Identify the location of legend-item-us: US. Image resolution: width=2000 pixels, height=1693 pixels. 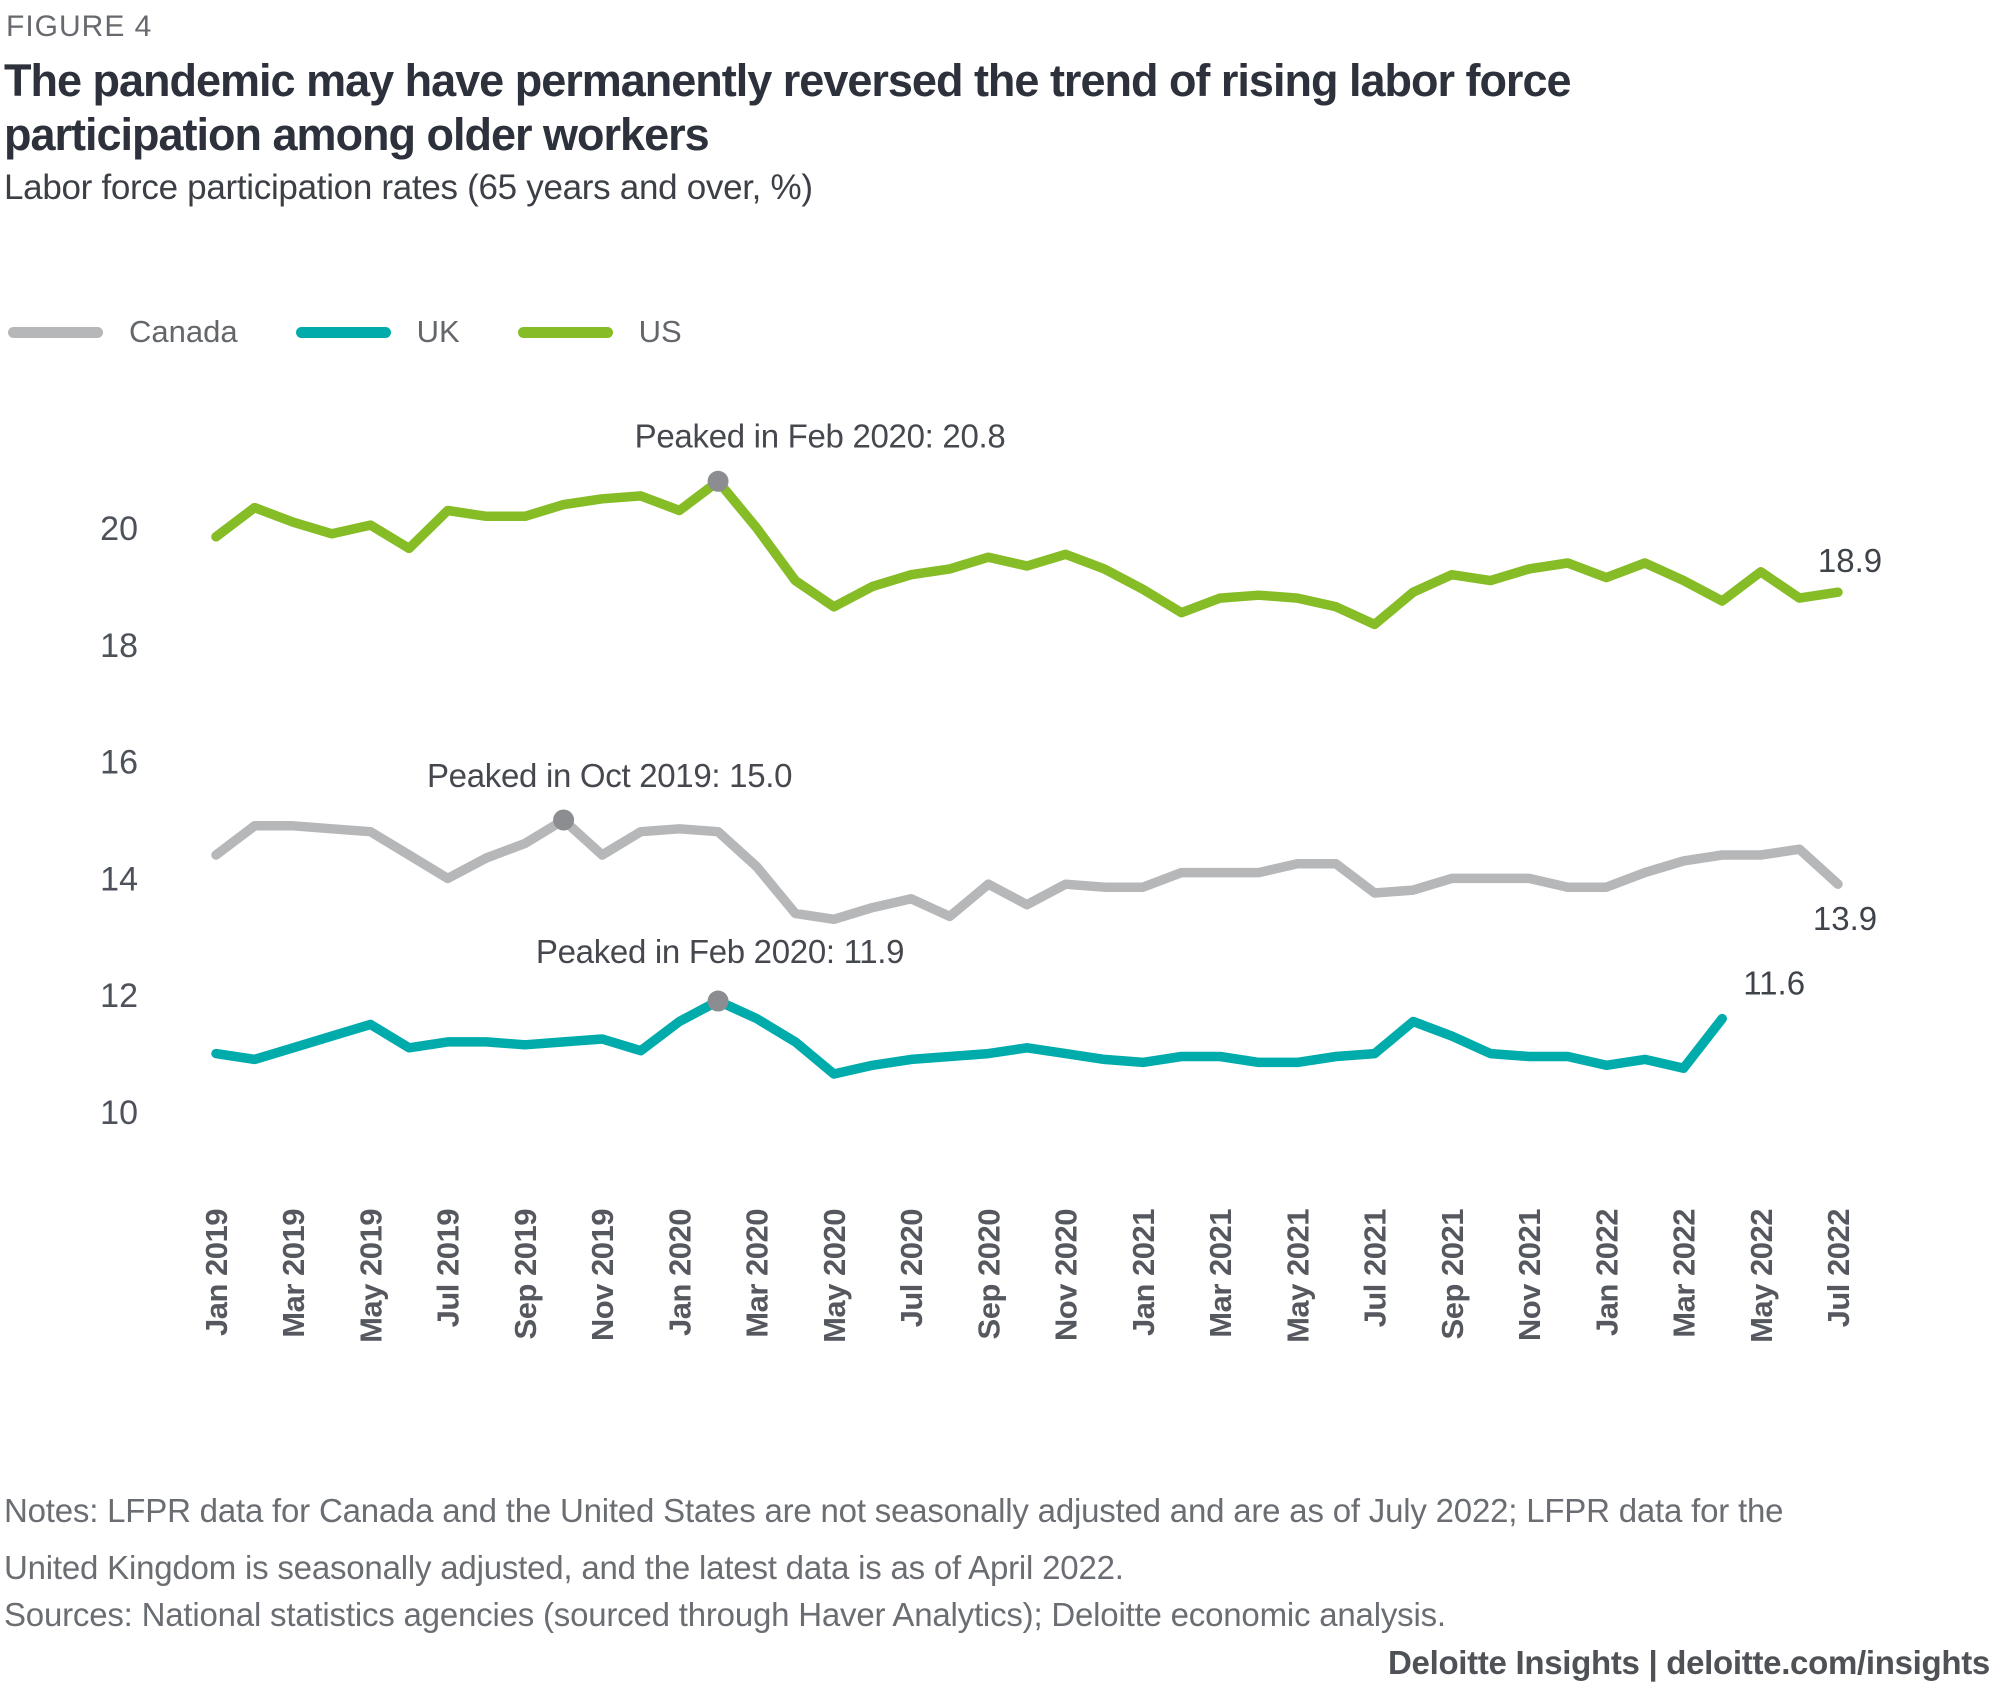
(599, 332).